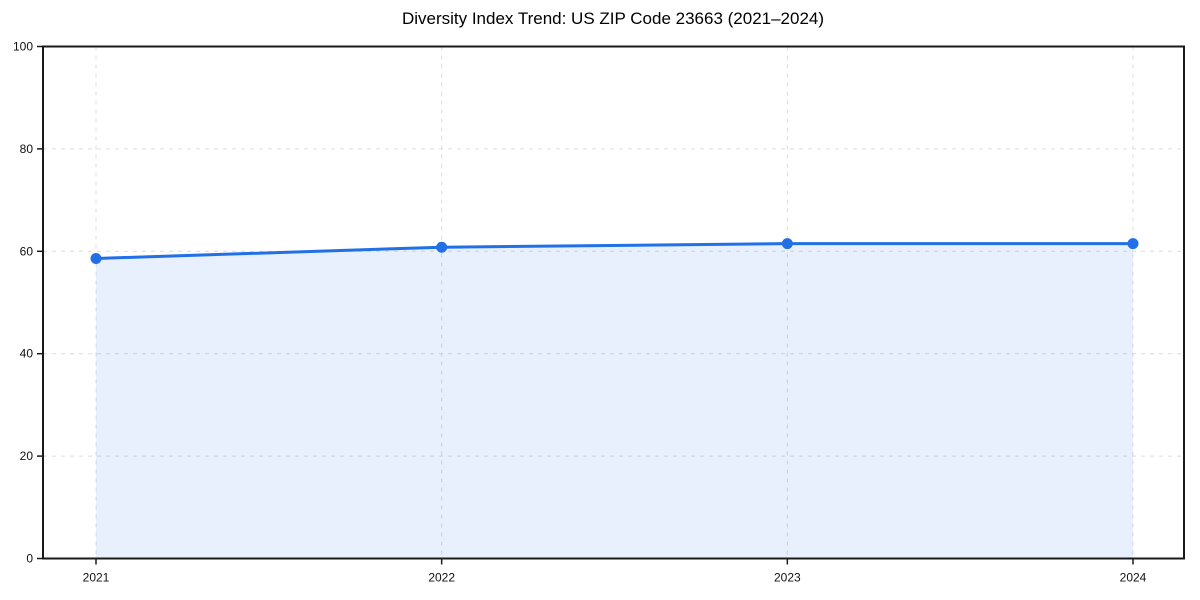 This screenshot has height=600, width=1200. I want to click on y-tick-label: 20, so click(27, 456).